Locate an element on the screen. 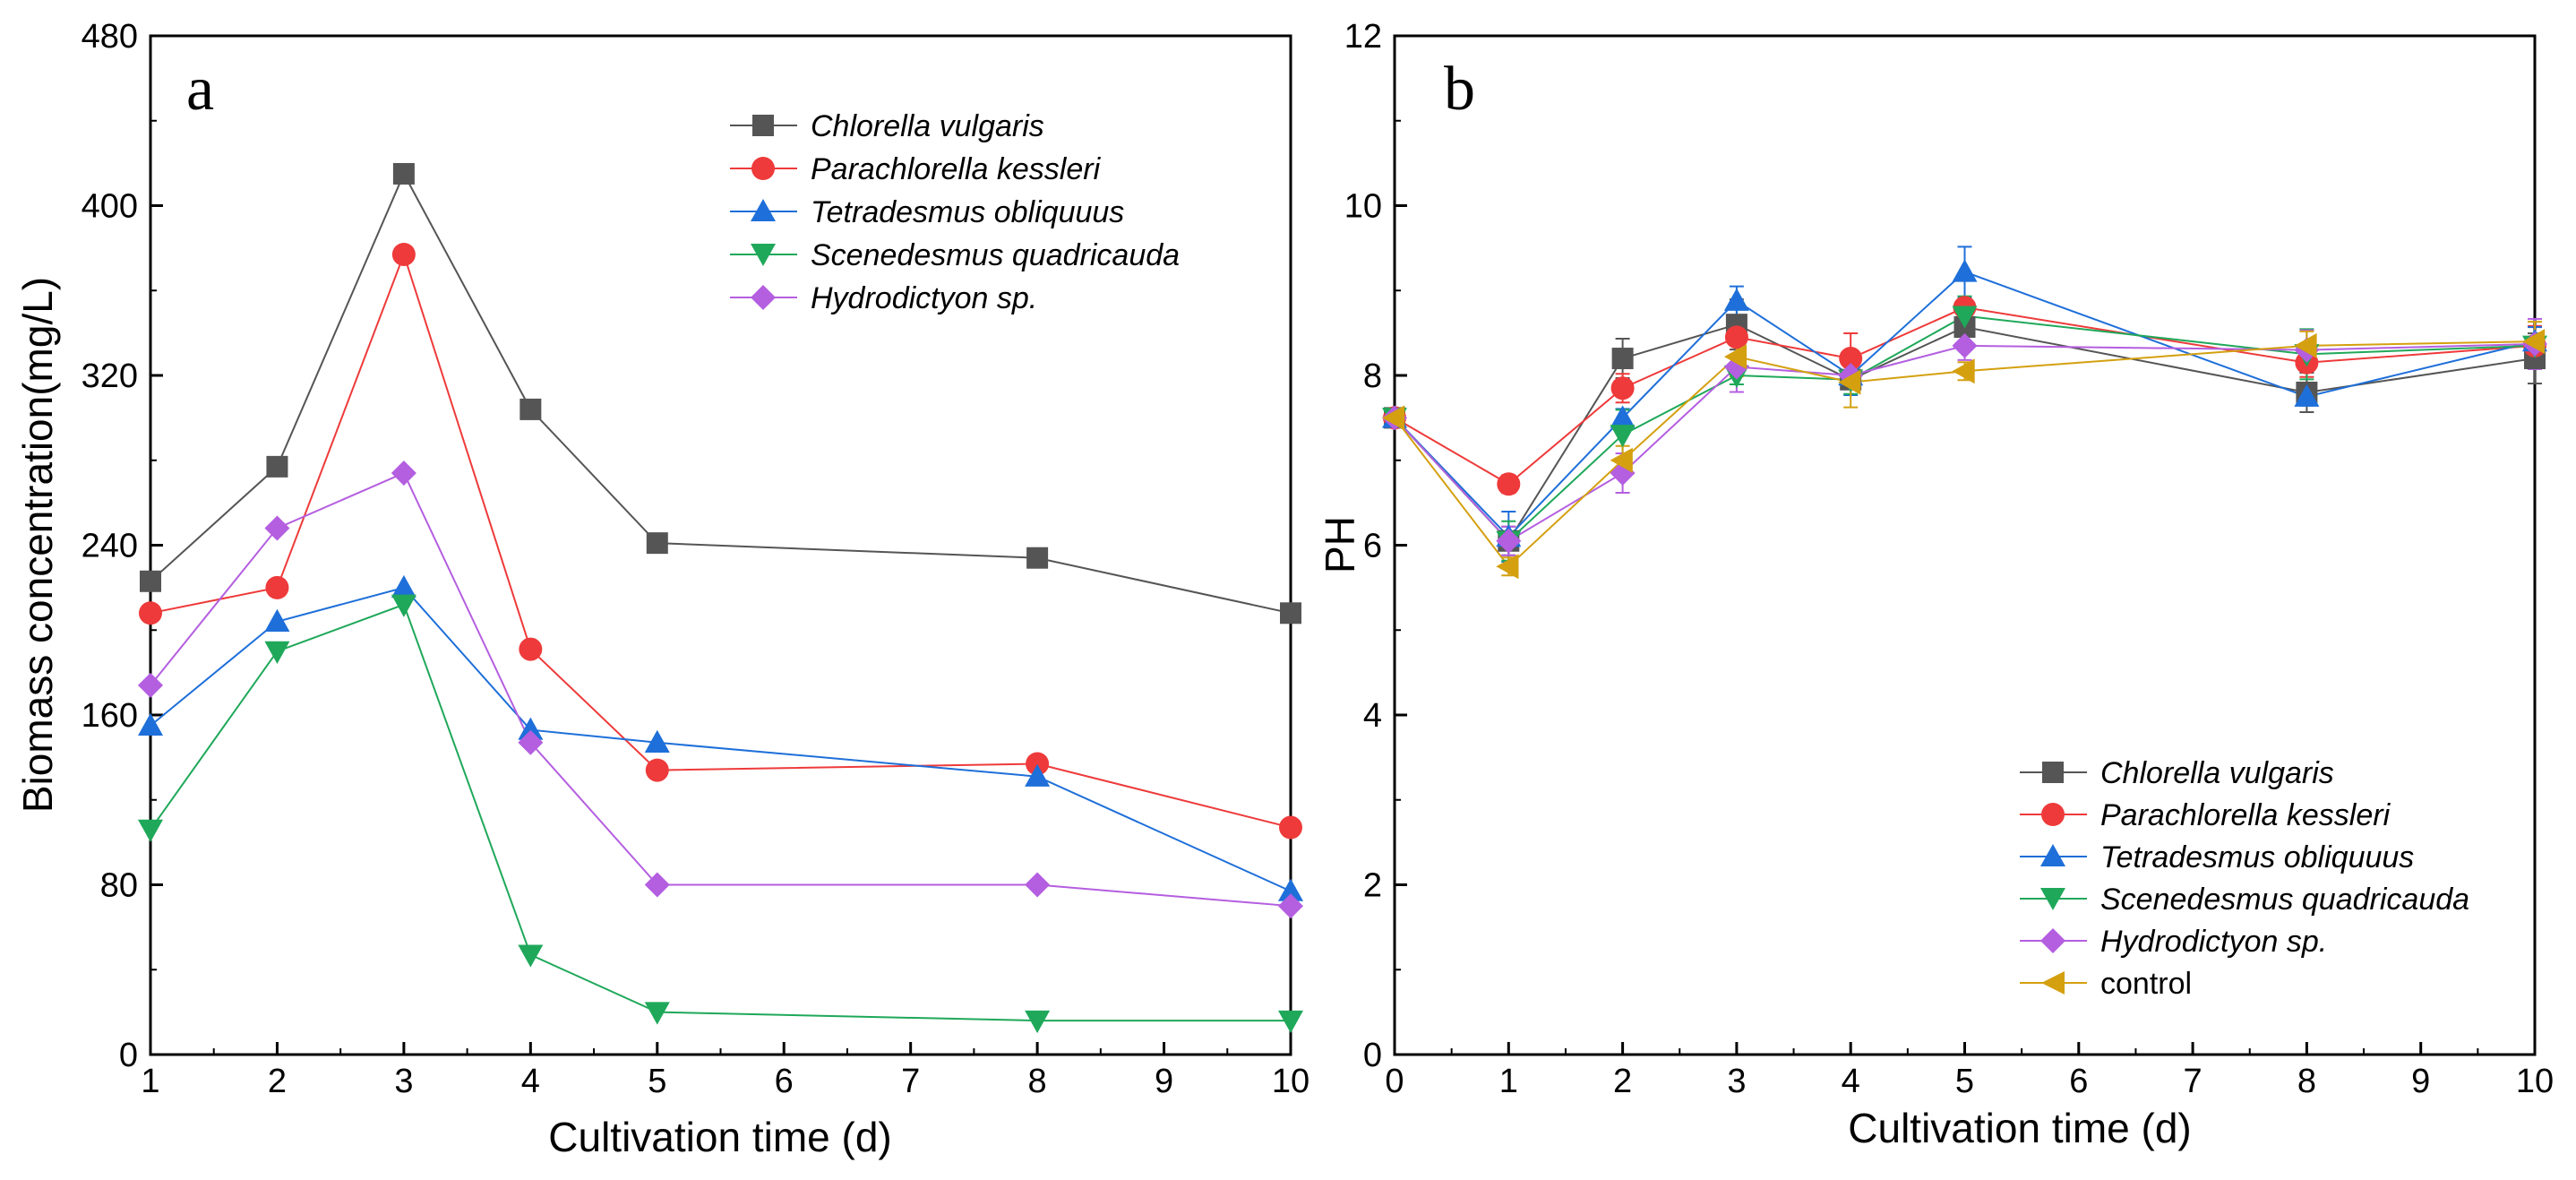  b-y-tick-label: 8 is located at coordinates (1372, 376).